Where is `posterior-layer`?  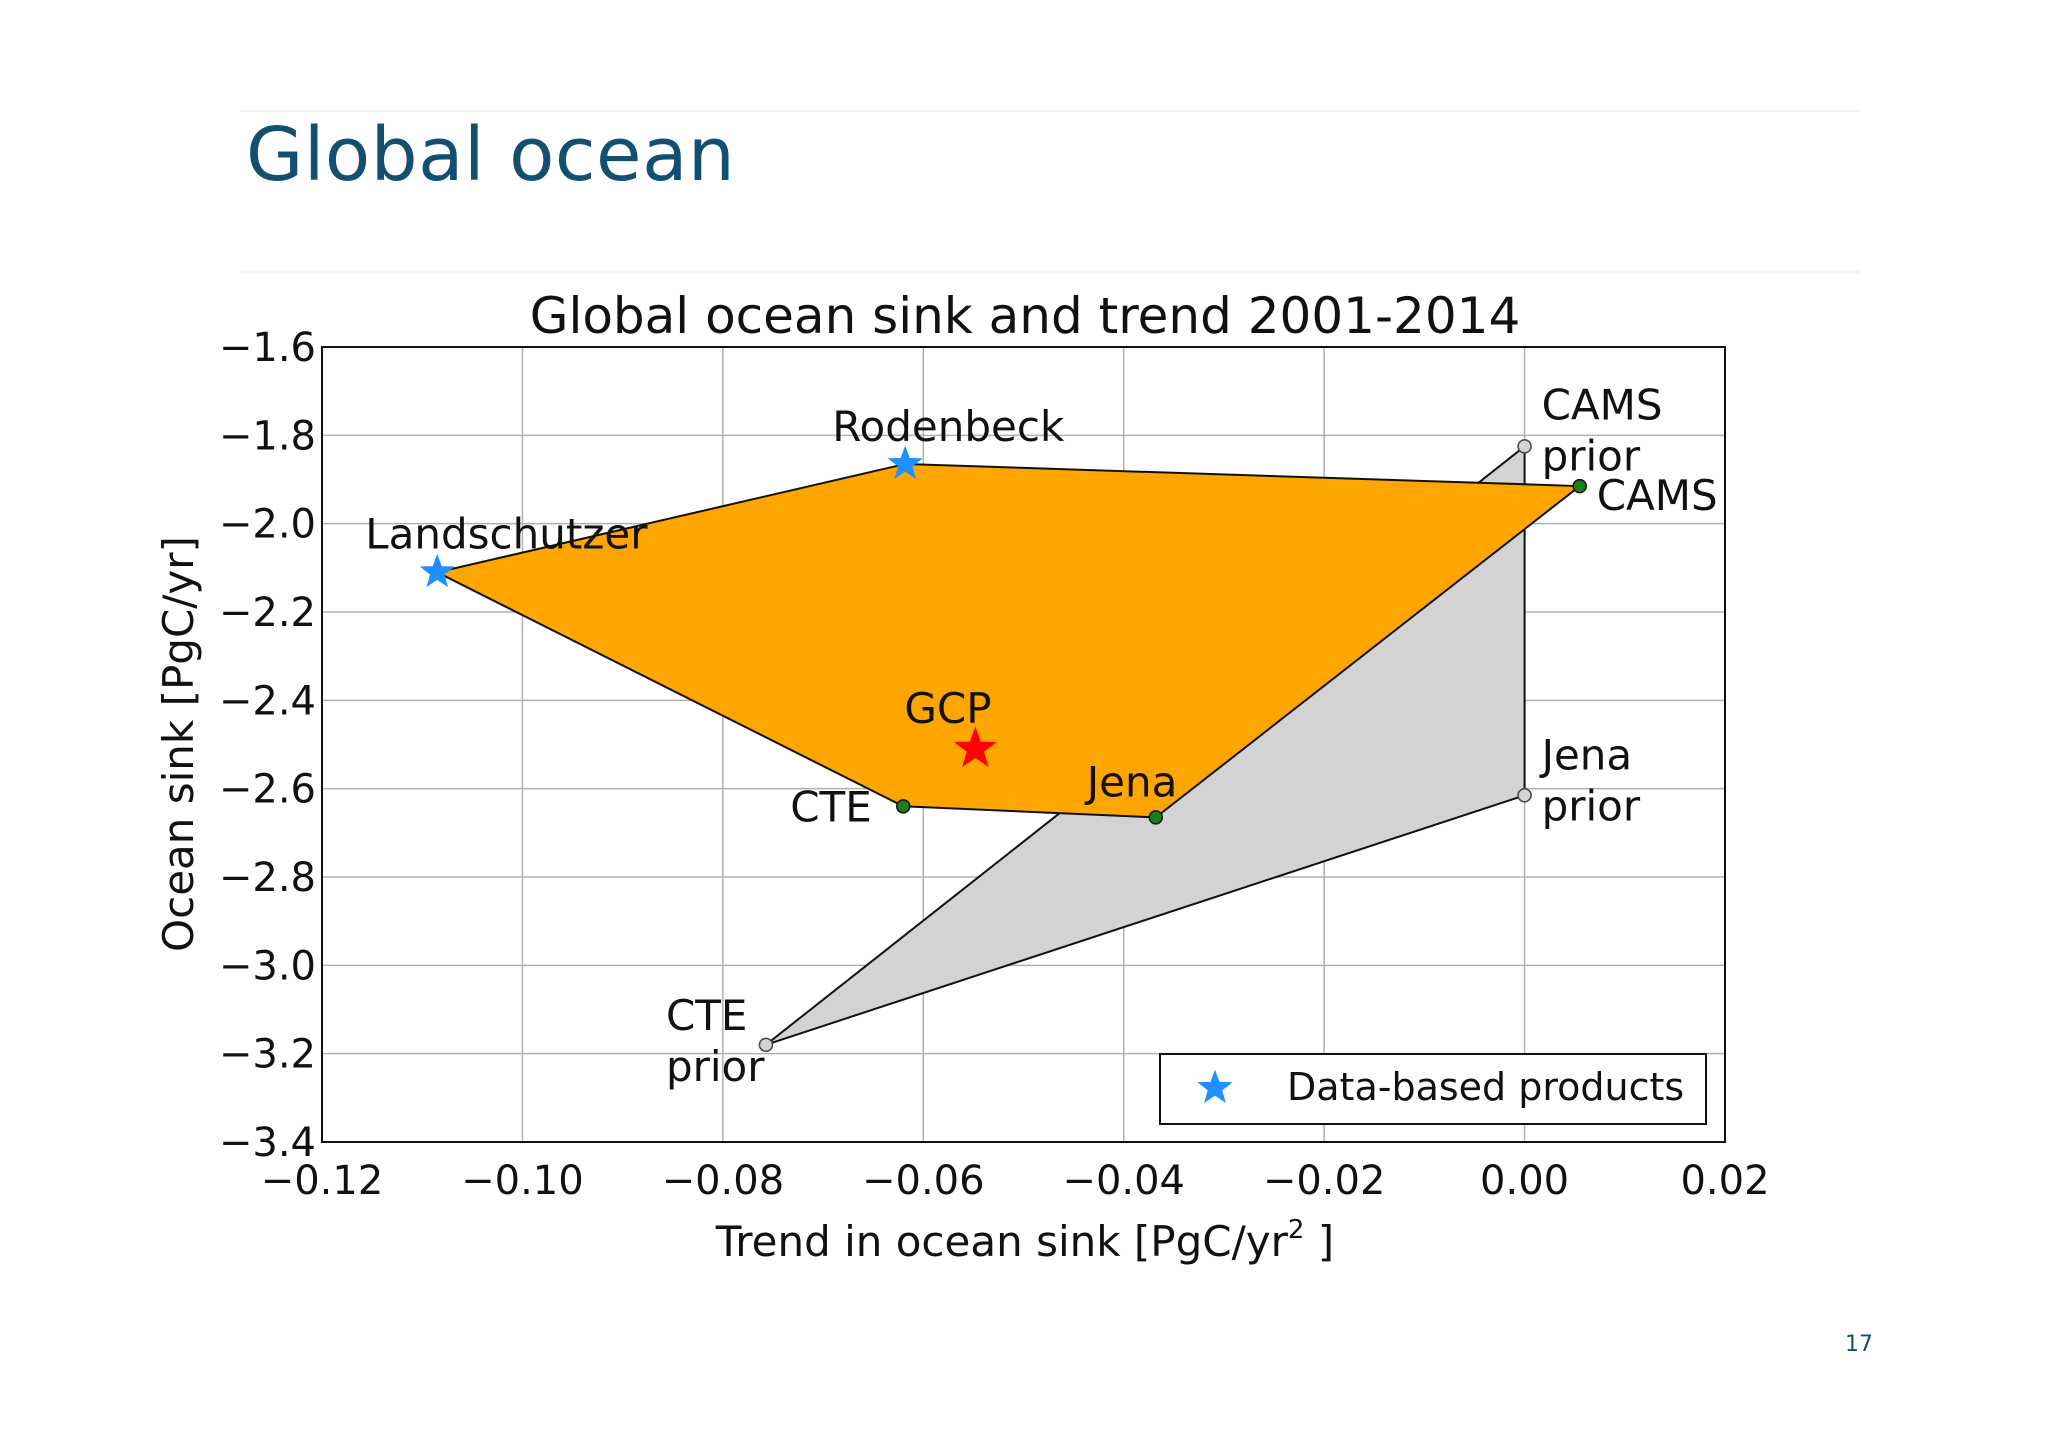 posterior-layer is located at coordinates (1008, 640).